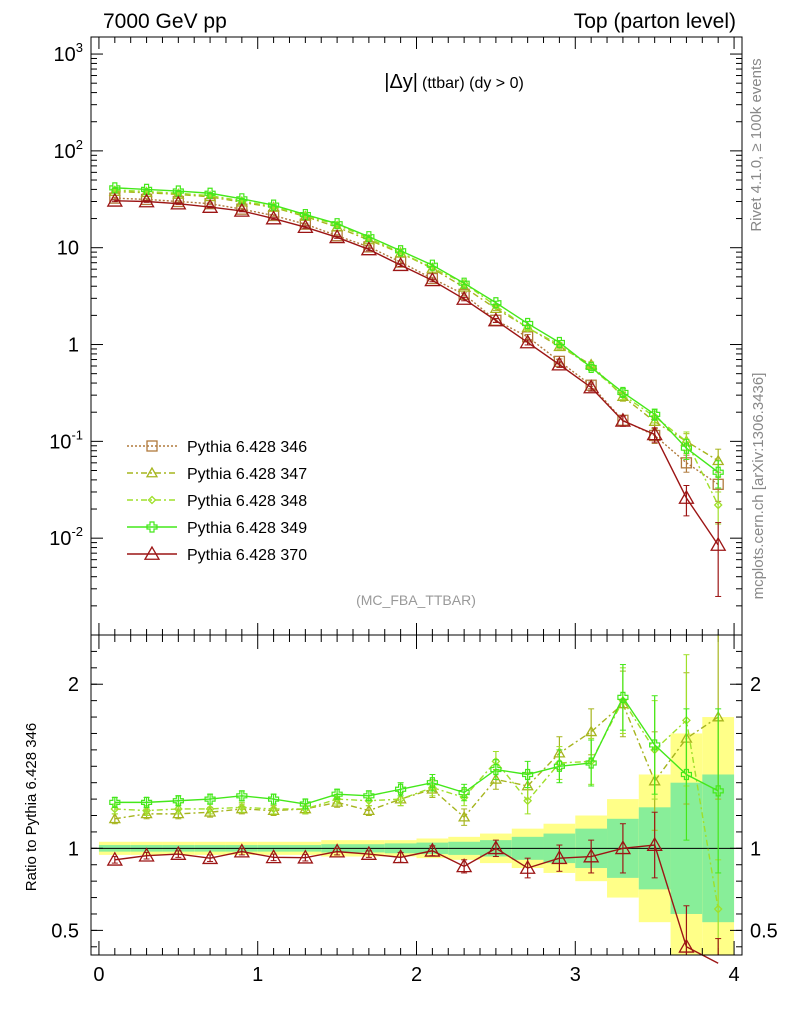  What do you see at coordinates (98, 975) in the screenshot?
I see `x-tick-label: 0` at bounding box center [98, 975].